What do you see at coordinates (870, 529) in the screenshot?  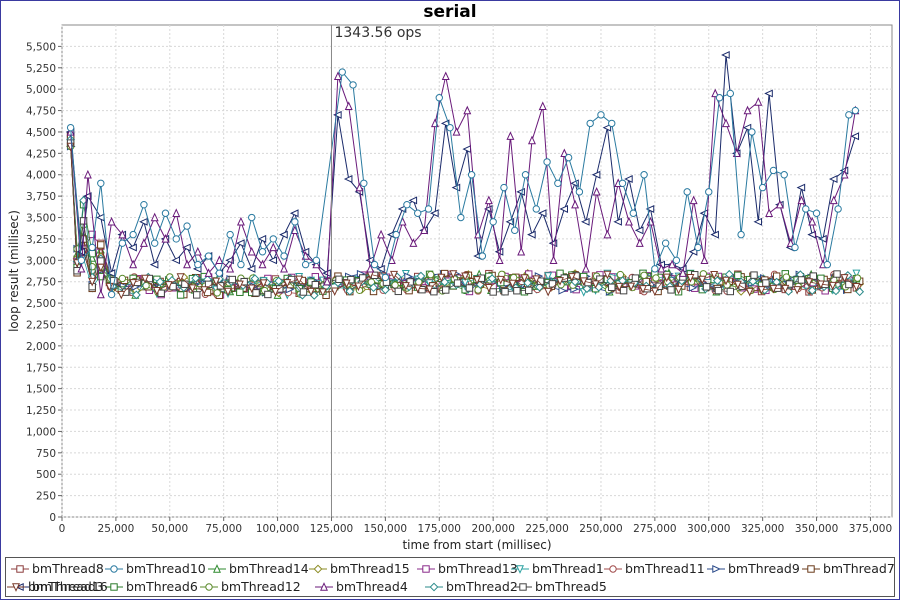 I see `x-tick-label: 375,000` at bounding box center [870, 529].